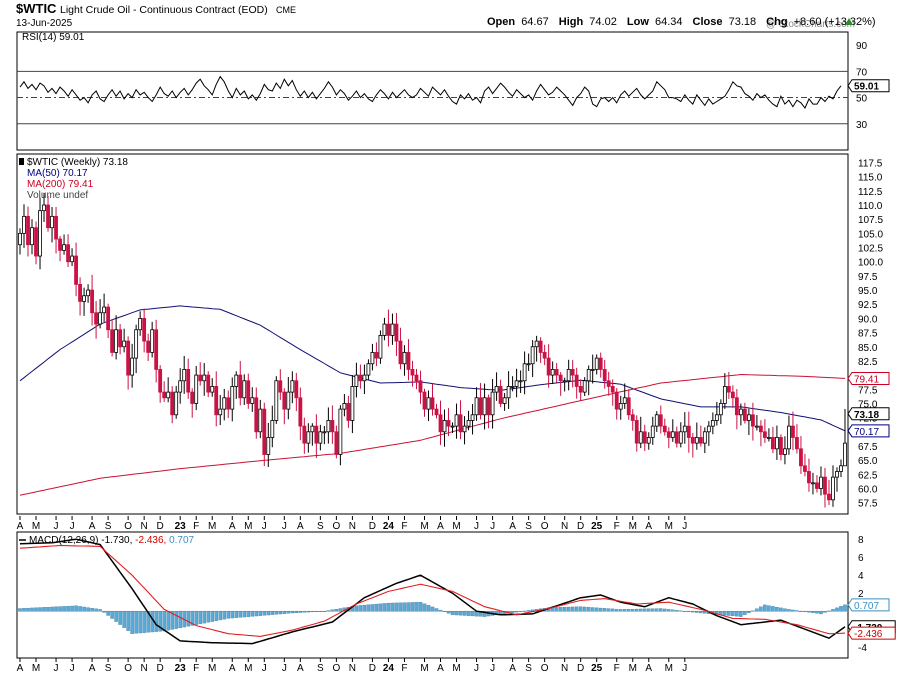 This screenshot has height=678, width=900. What do you see at coordinates (862, 648) in the screenshot?
I see `macd-tick-label: -4` at bounding box center [862, 648].